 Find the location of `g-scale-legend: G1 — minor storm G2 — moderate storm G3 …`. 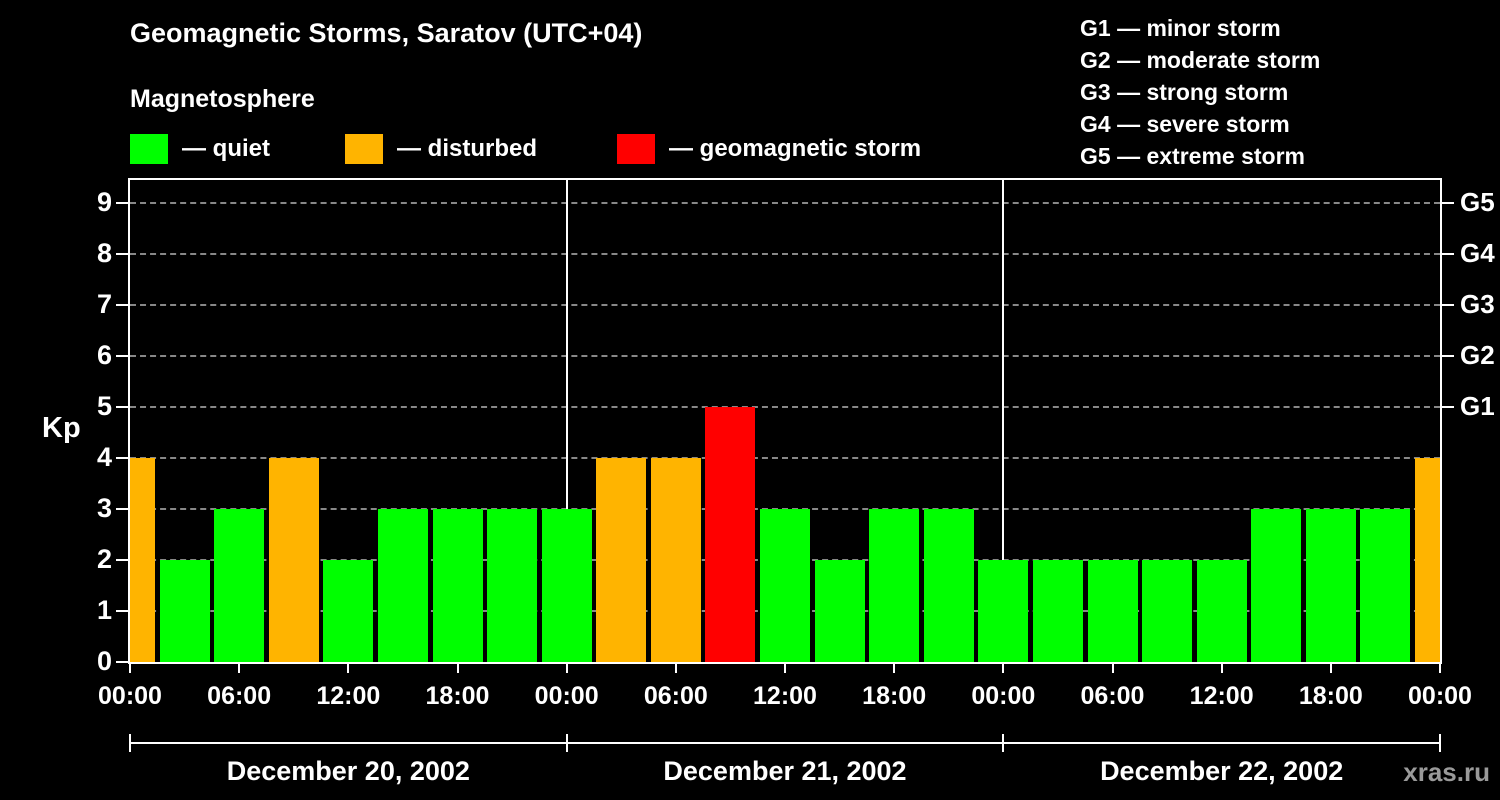

g-scale-legend: G1 — minor storm G2 — moderate storm G3 … is located at coordinates (1200, 92).